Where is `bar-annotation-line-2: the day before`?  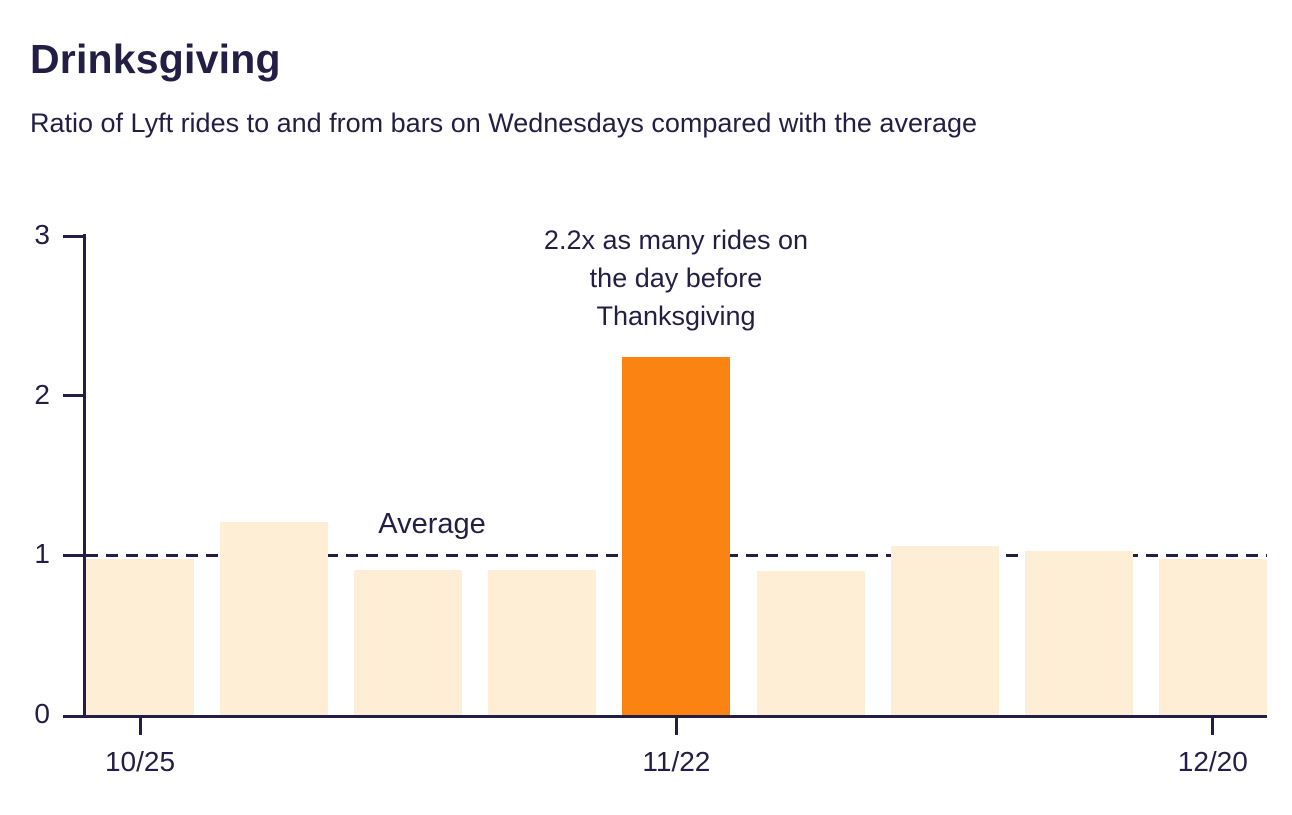 bar-annotation-line-2: the day before is located at coordinates (676, 278).